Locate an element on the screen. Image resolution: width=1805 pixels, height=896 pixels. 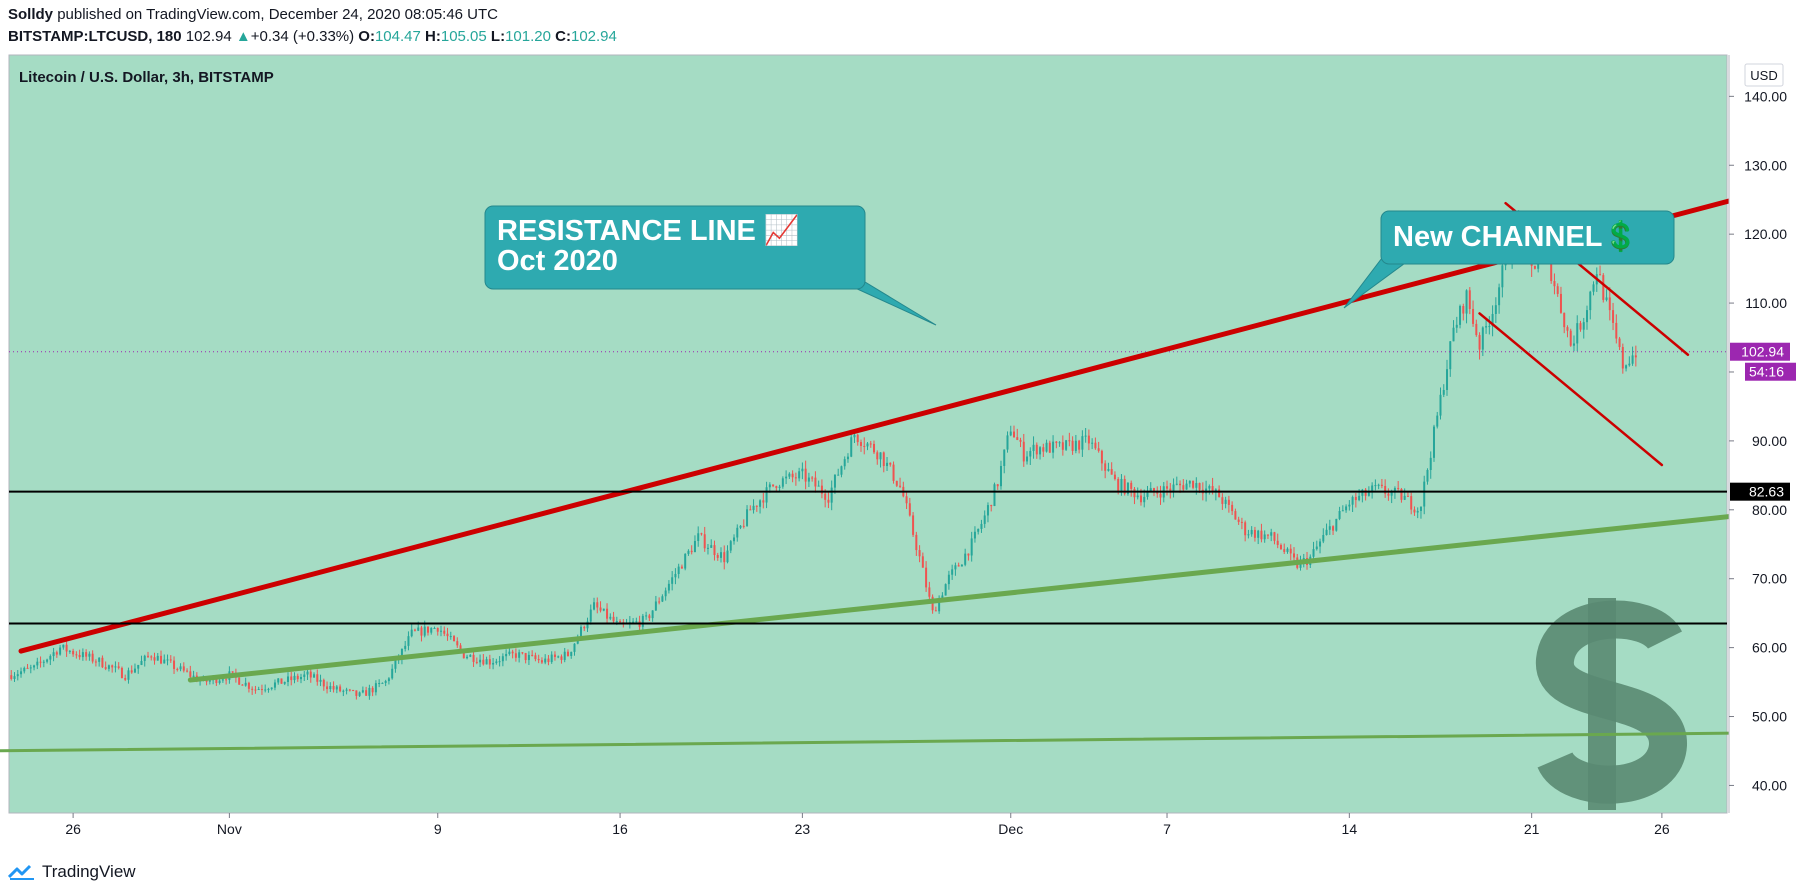
author-name: Solldy is located at coordinates (31, 14).